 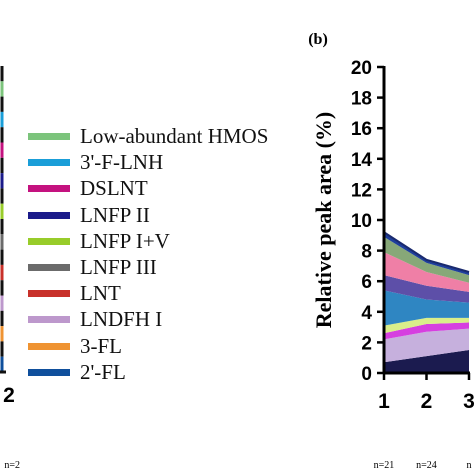 I want to click on legend-item: 3-FL, so click(x=178, y=347).